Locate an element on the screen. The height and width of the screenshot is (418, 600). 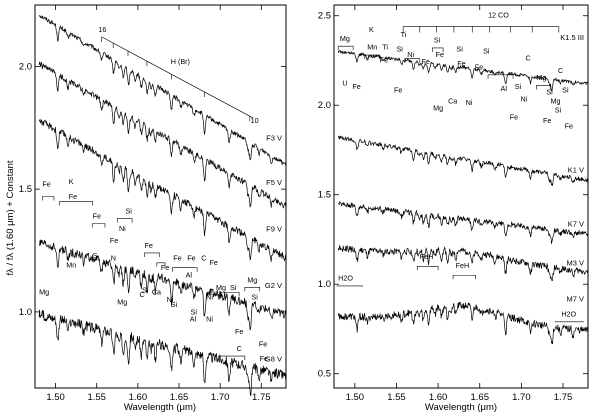
spectrum-m3-v is located at coordinates (463, 263).